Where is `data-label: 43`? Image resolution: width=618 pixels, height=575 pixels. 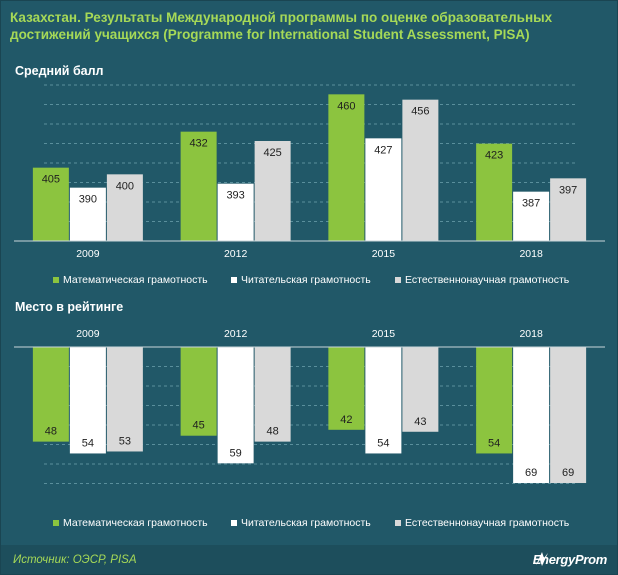 data-label: 43 is located at coordinates (420, 422).